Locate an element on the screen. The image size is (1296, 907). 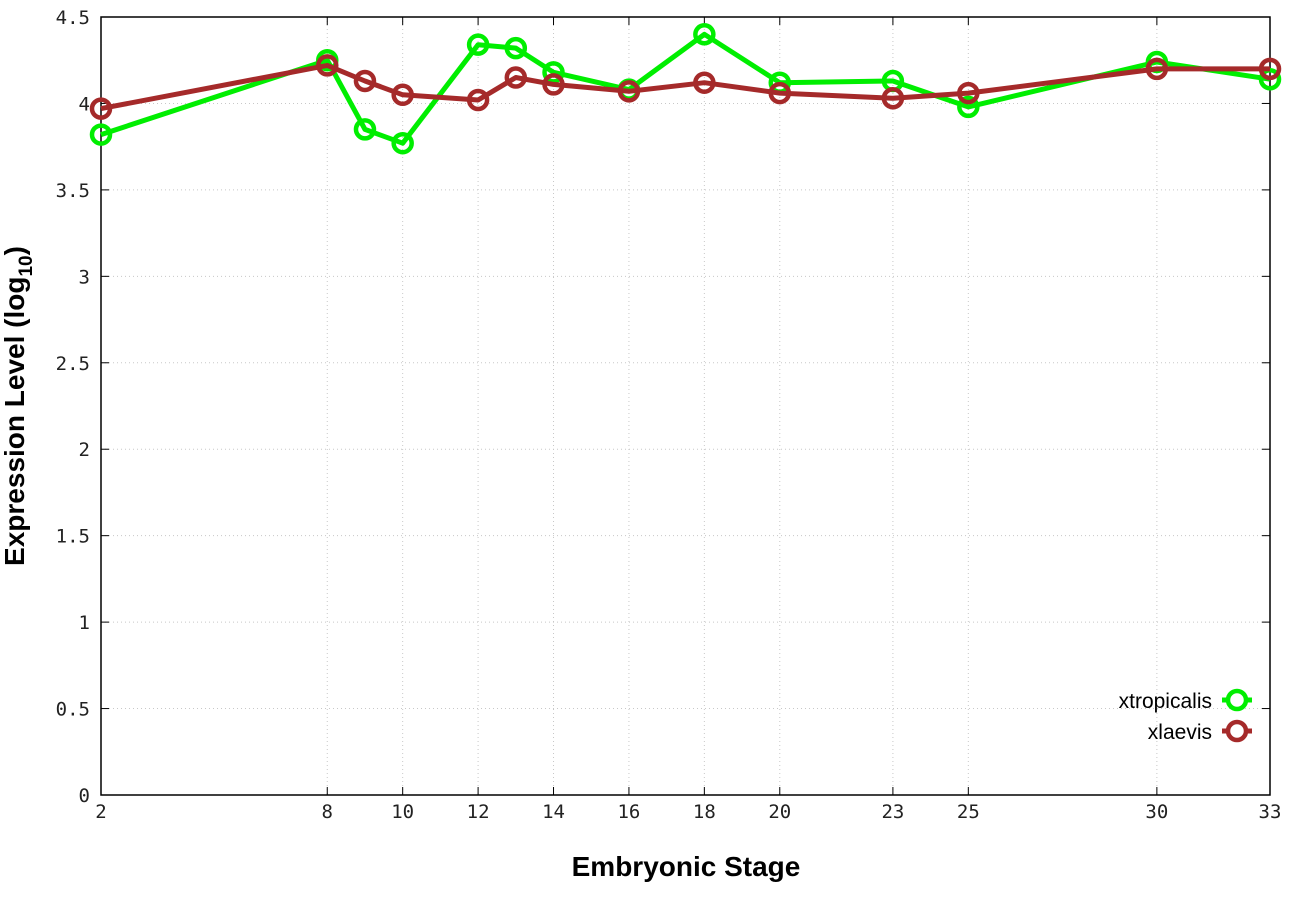
x-tick-label: 12 is located at coordinates (478, 812).